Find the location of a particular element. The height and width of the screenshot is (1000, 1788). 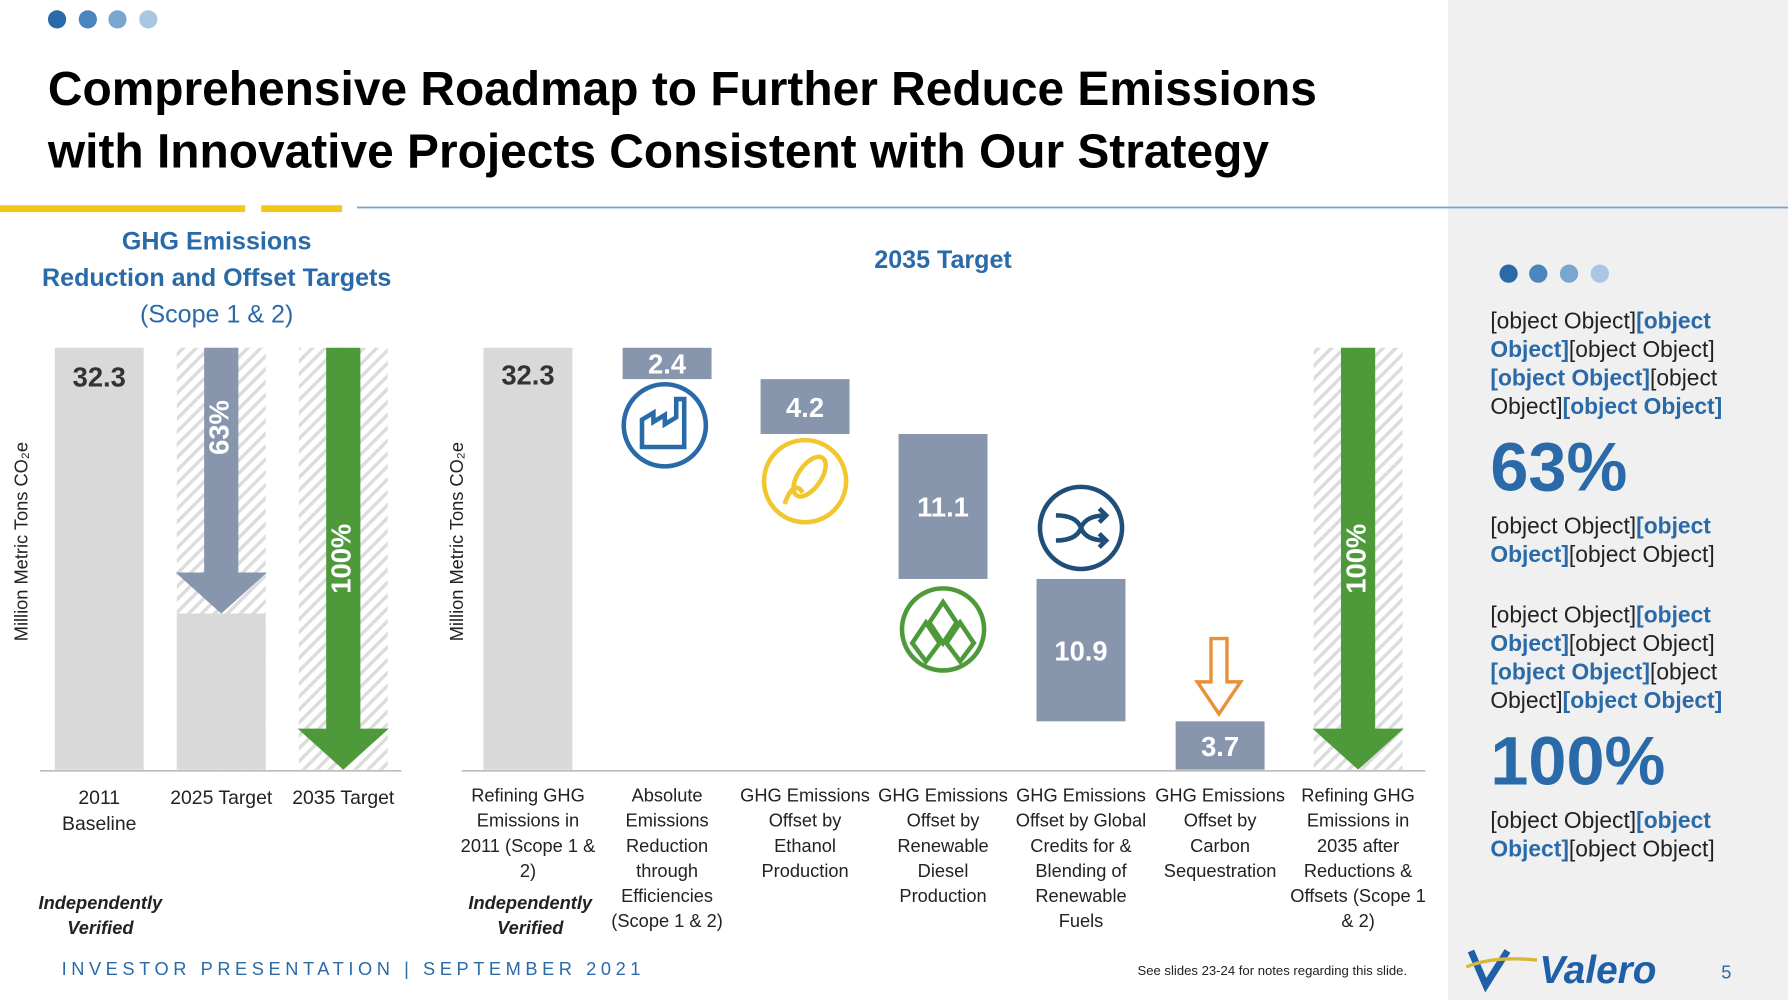

icon-shuffle is located at coordinates (1081, 528).